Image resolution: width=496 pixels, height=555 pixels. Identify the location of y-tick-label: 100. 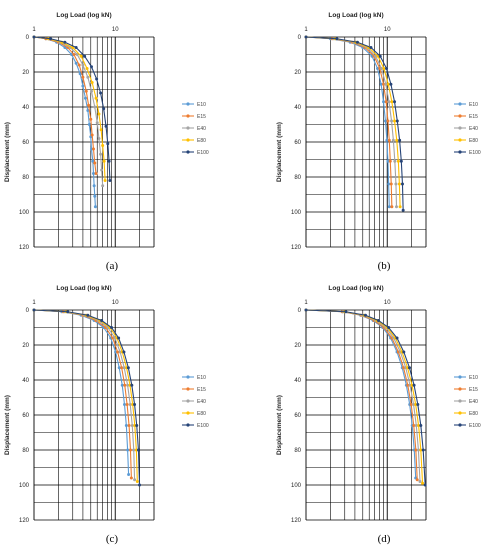
(24, 213).